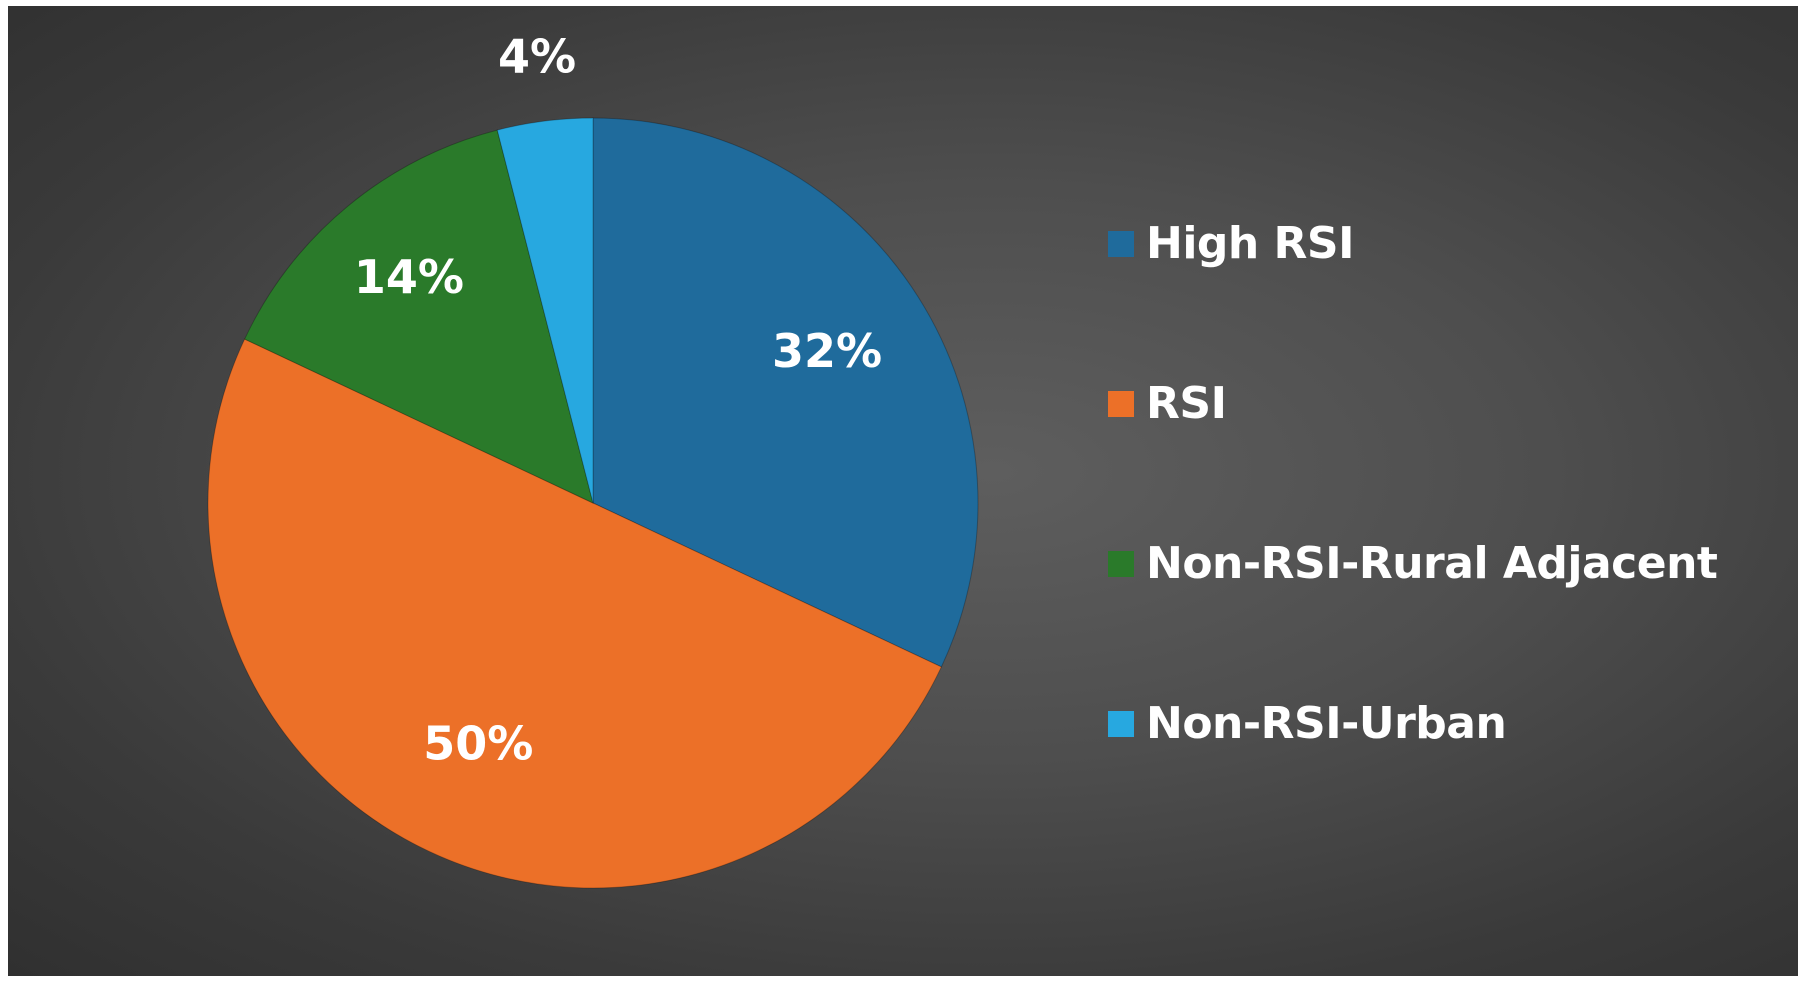 This screenshot has width=1806, height=984. I want to click on data-label-high-rsi: 32%, so click(827, 351).